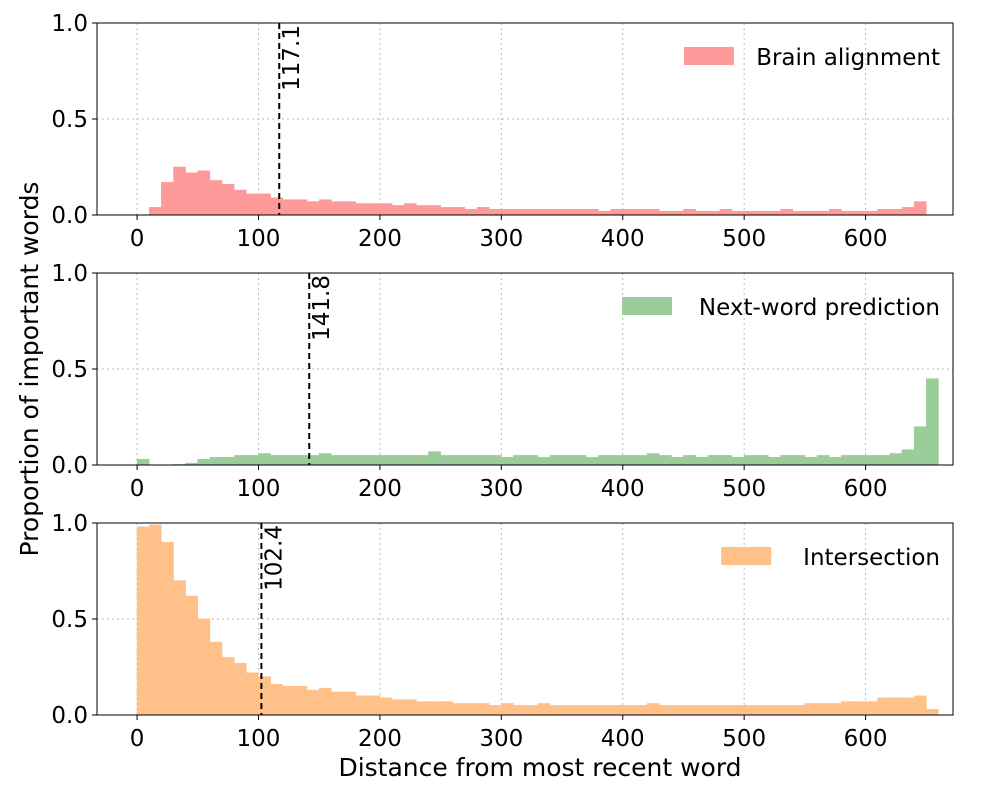 This screenshot has width=997, height=797. Describe the element at coordinates (69, 24) in the screenshot. I see `y-tick-label: 1.0` at that location.